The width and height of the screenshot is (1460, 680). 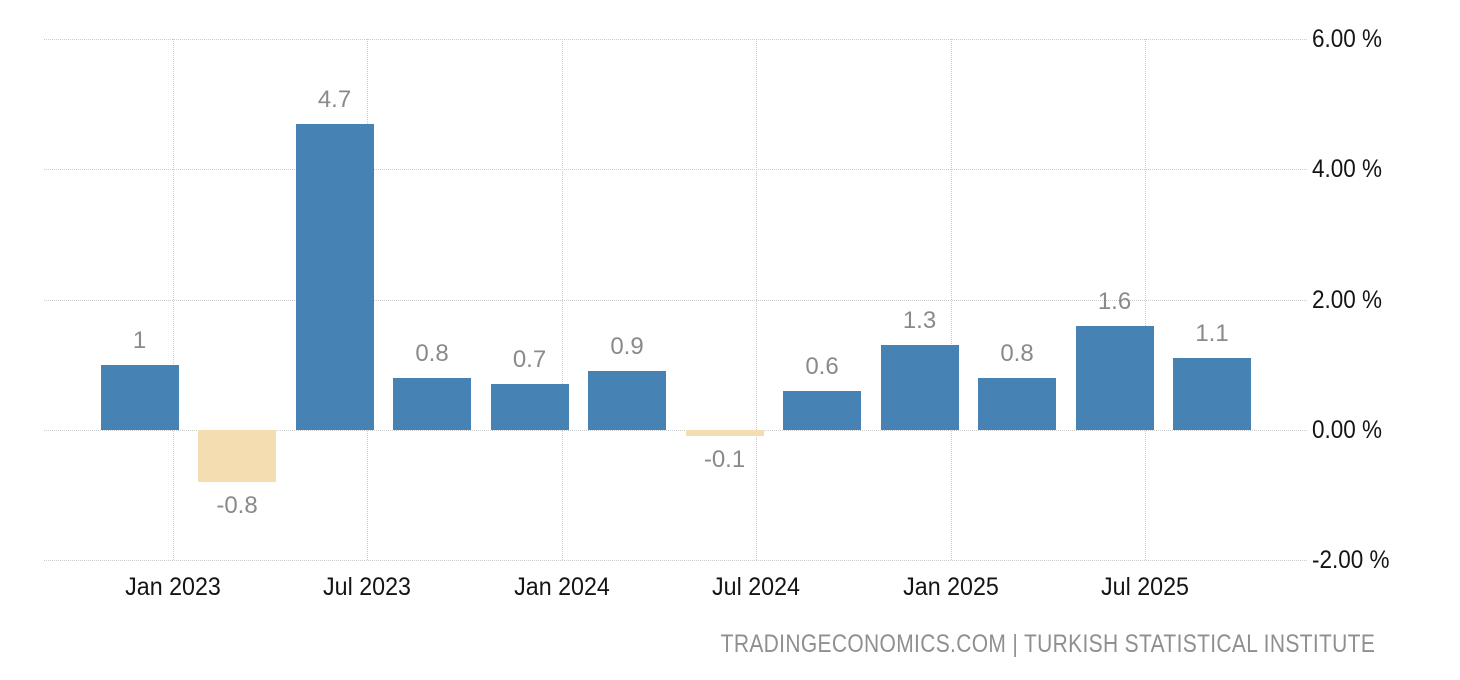 What do you see at coordinates (1351, 560) in the screenshot?
I see `y-axis-tick-label: -2.00 %` at bounding box center [1351, 560].